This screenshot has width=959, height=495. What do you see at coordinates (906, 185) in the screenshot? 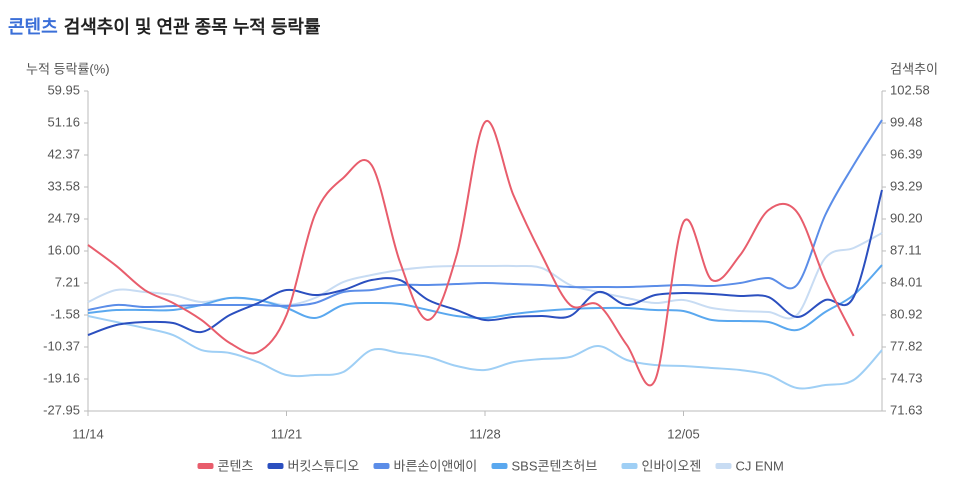
I see `y2ticks-label: 93.29` at bounding box center [906, 185].